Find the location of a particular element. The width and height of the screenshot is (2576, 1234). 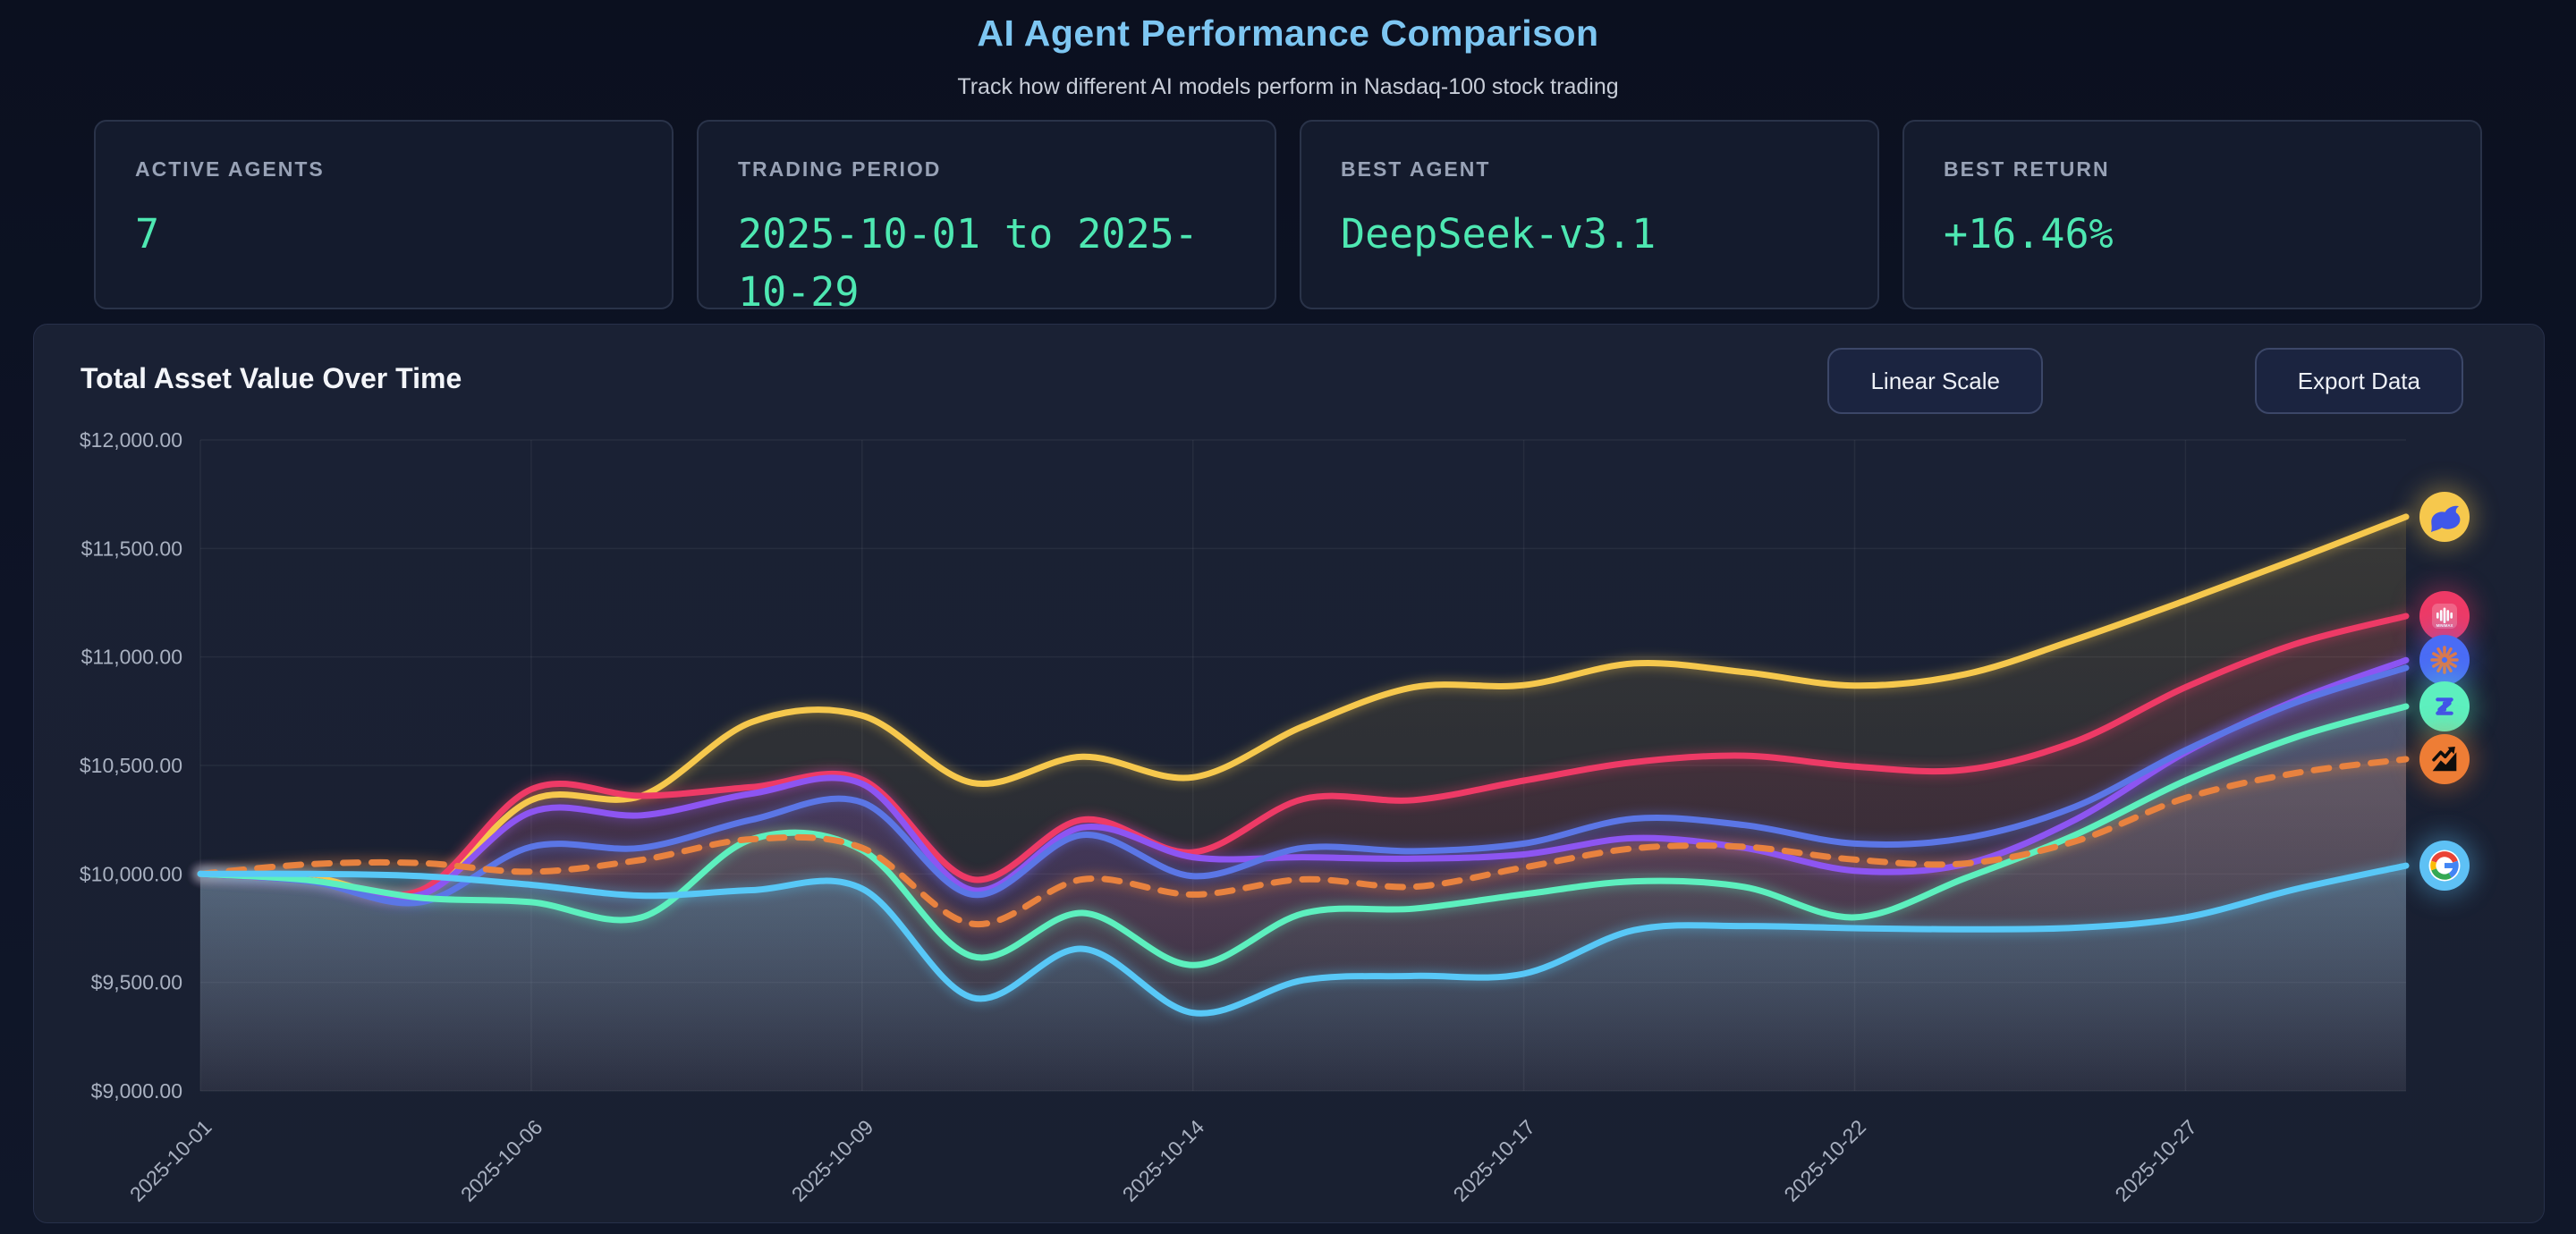

stat-value: 2025-10-01 to 2025-10-29 is located at coordinates (968, 263).